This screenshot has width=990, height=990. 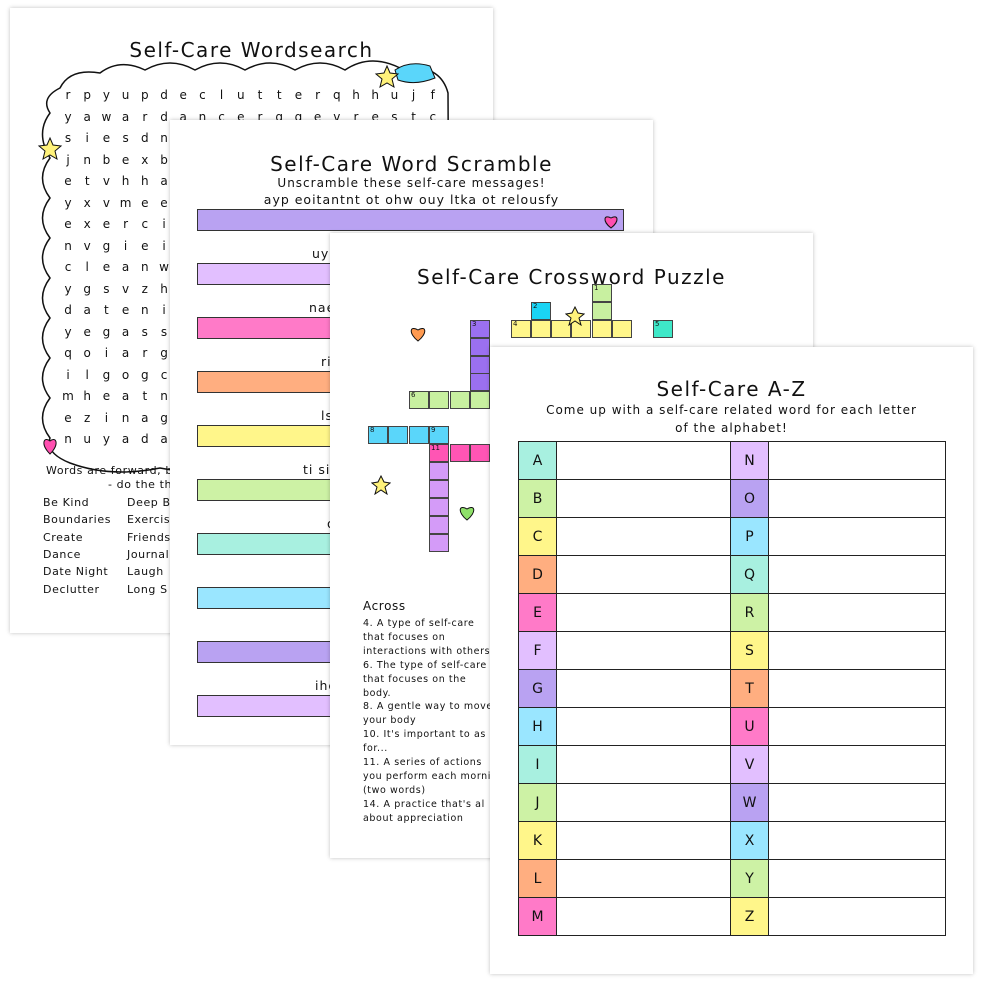 What do you see at coordinates (428, 707) in the screenshot?
I see `clue-line: 8. A gentle way to move` at bounding box center [428, 707].